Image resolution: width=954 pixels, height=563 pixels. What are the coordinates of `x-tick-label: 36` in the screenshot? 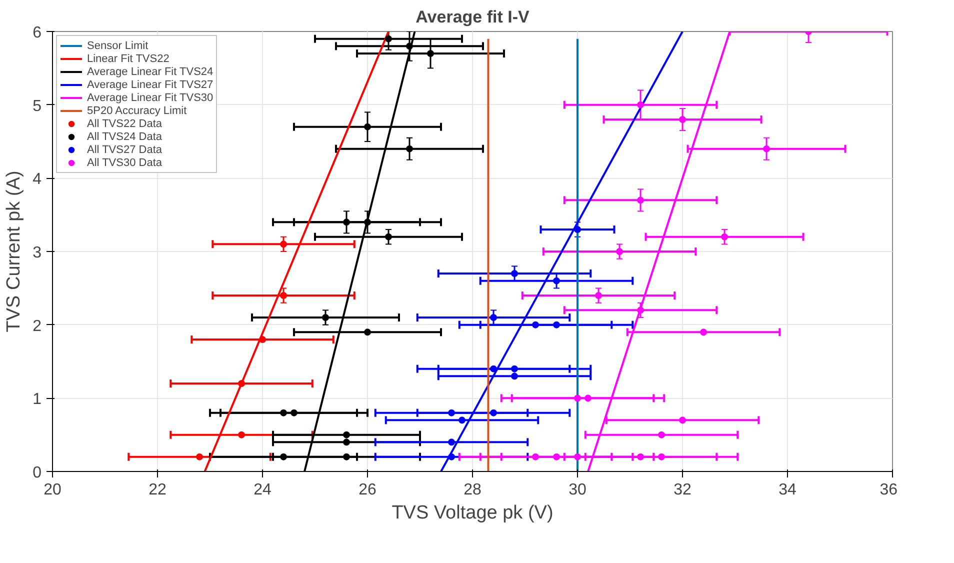 It's located at (889, 490).